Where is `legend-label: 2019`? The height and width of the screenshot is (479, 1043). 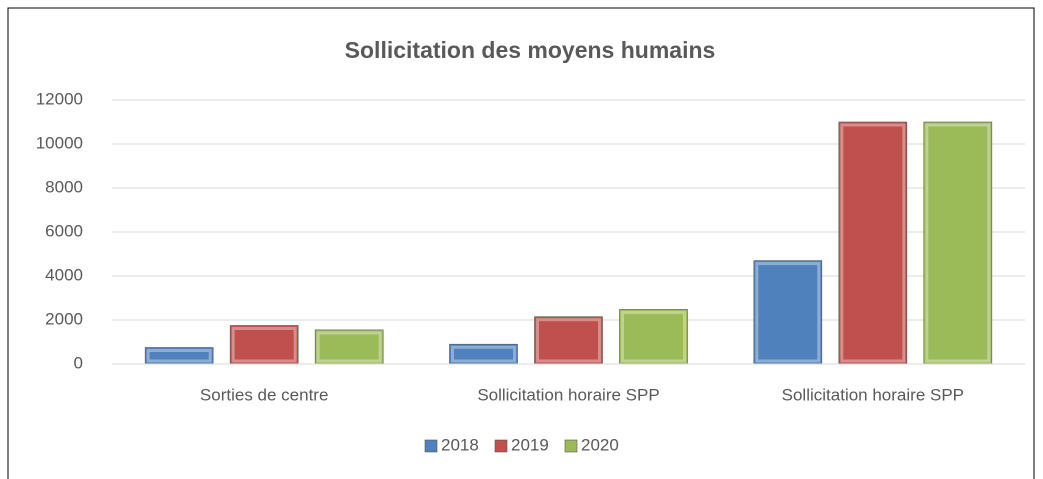 legend-label: 2019 is located at coordinates (530, 444).